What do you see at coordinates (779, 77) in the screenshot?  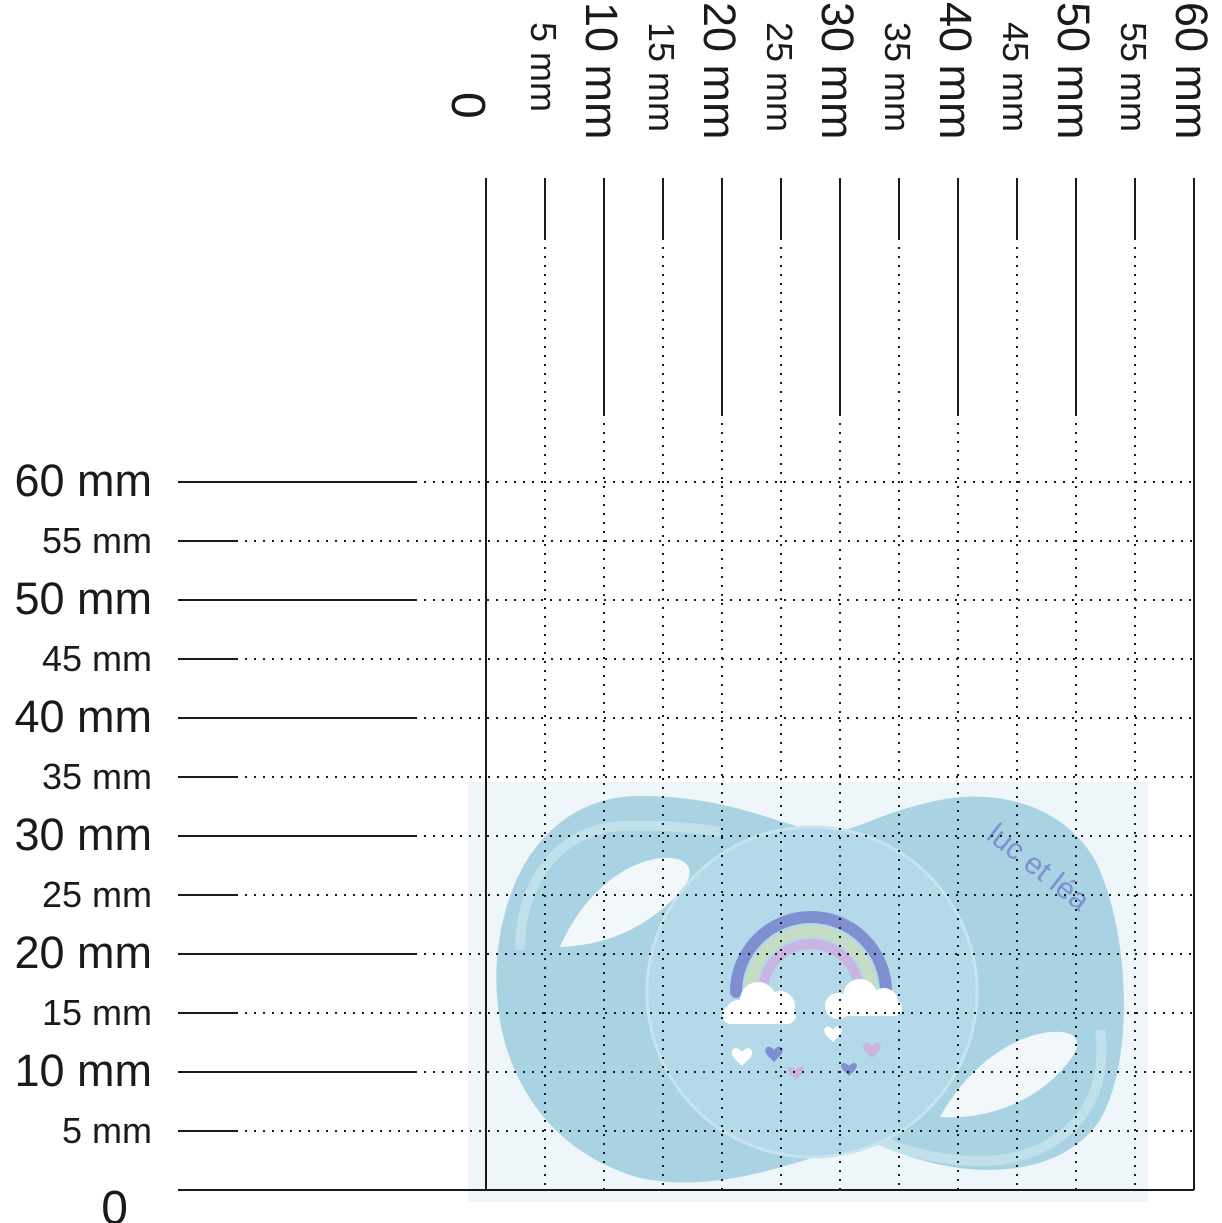 I see `x-tick-label-25: 25 mm` at bounding box center [779, 77].